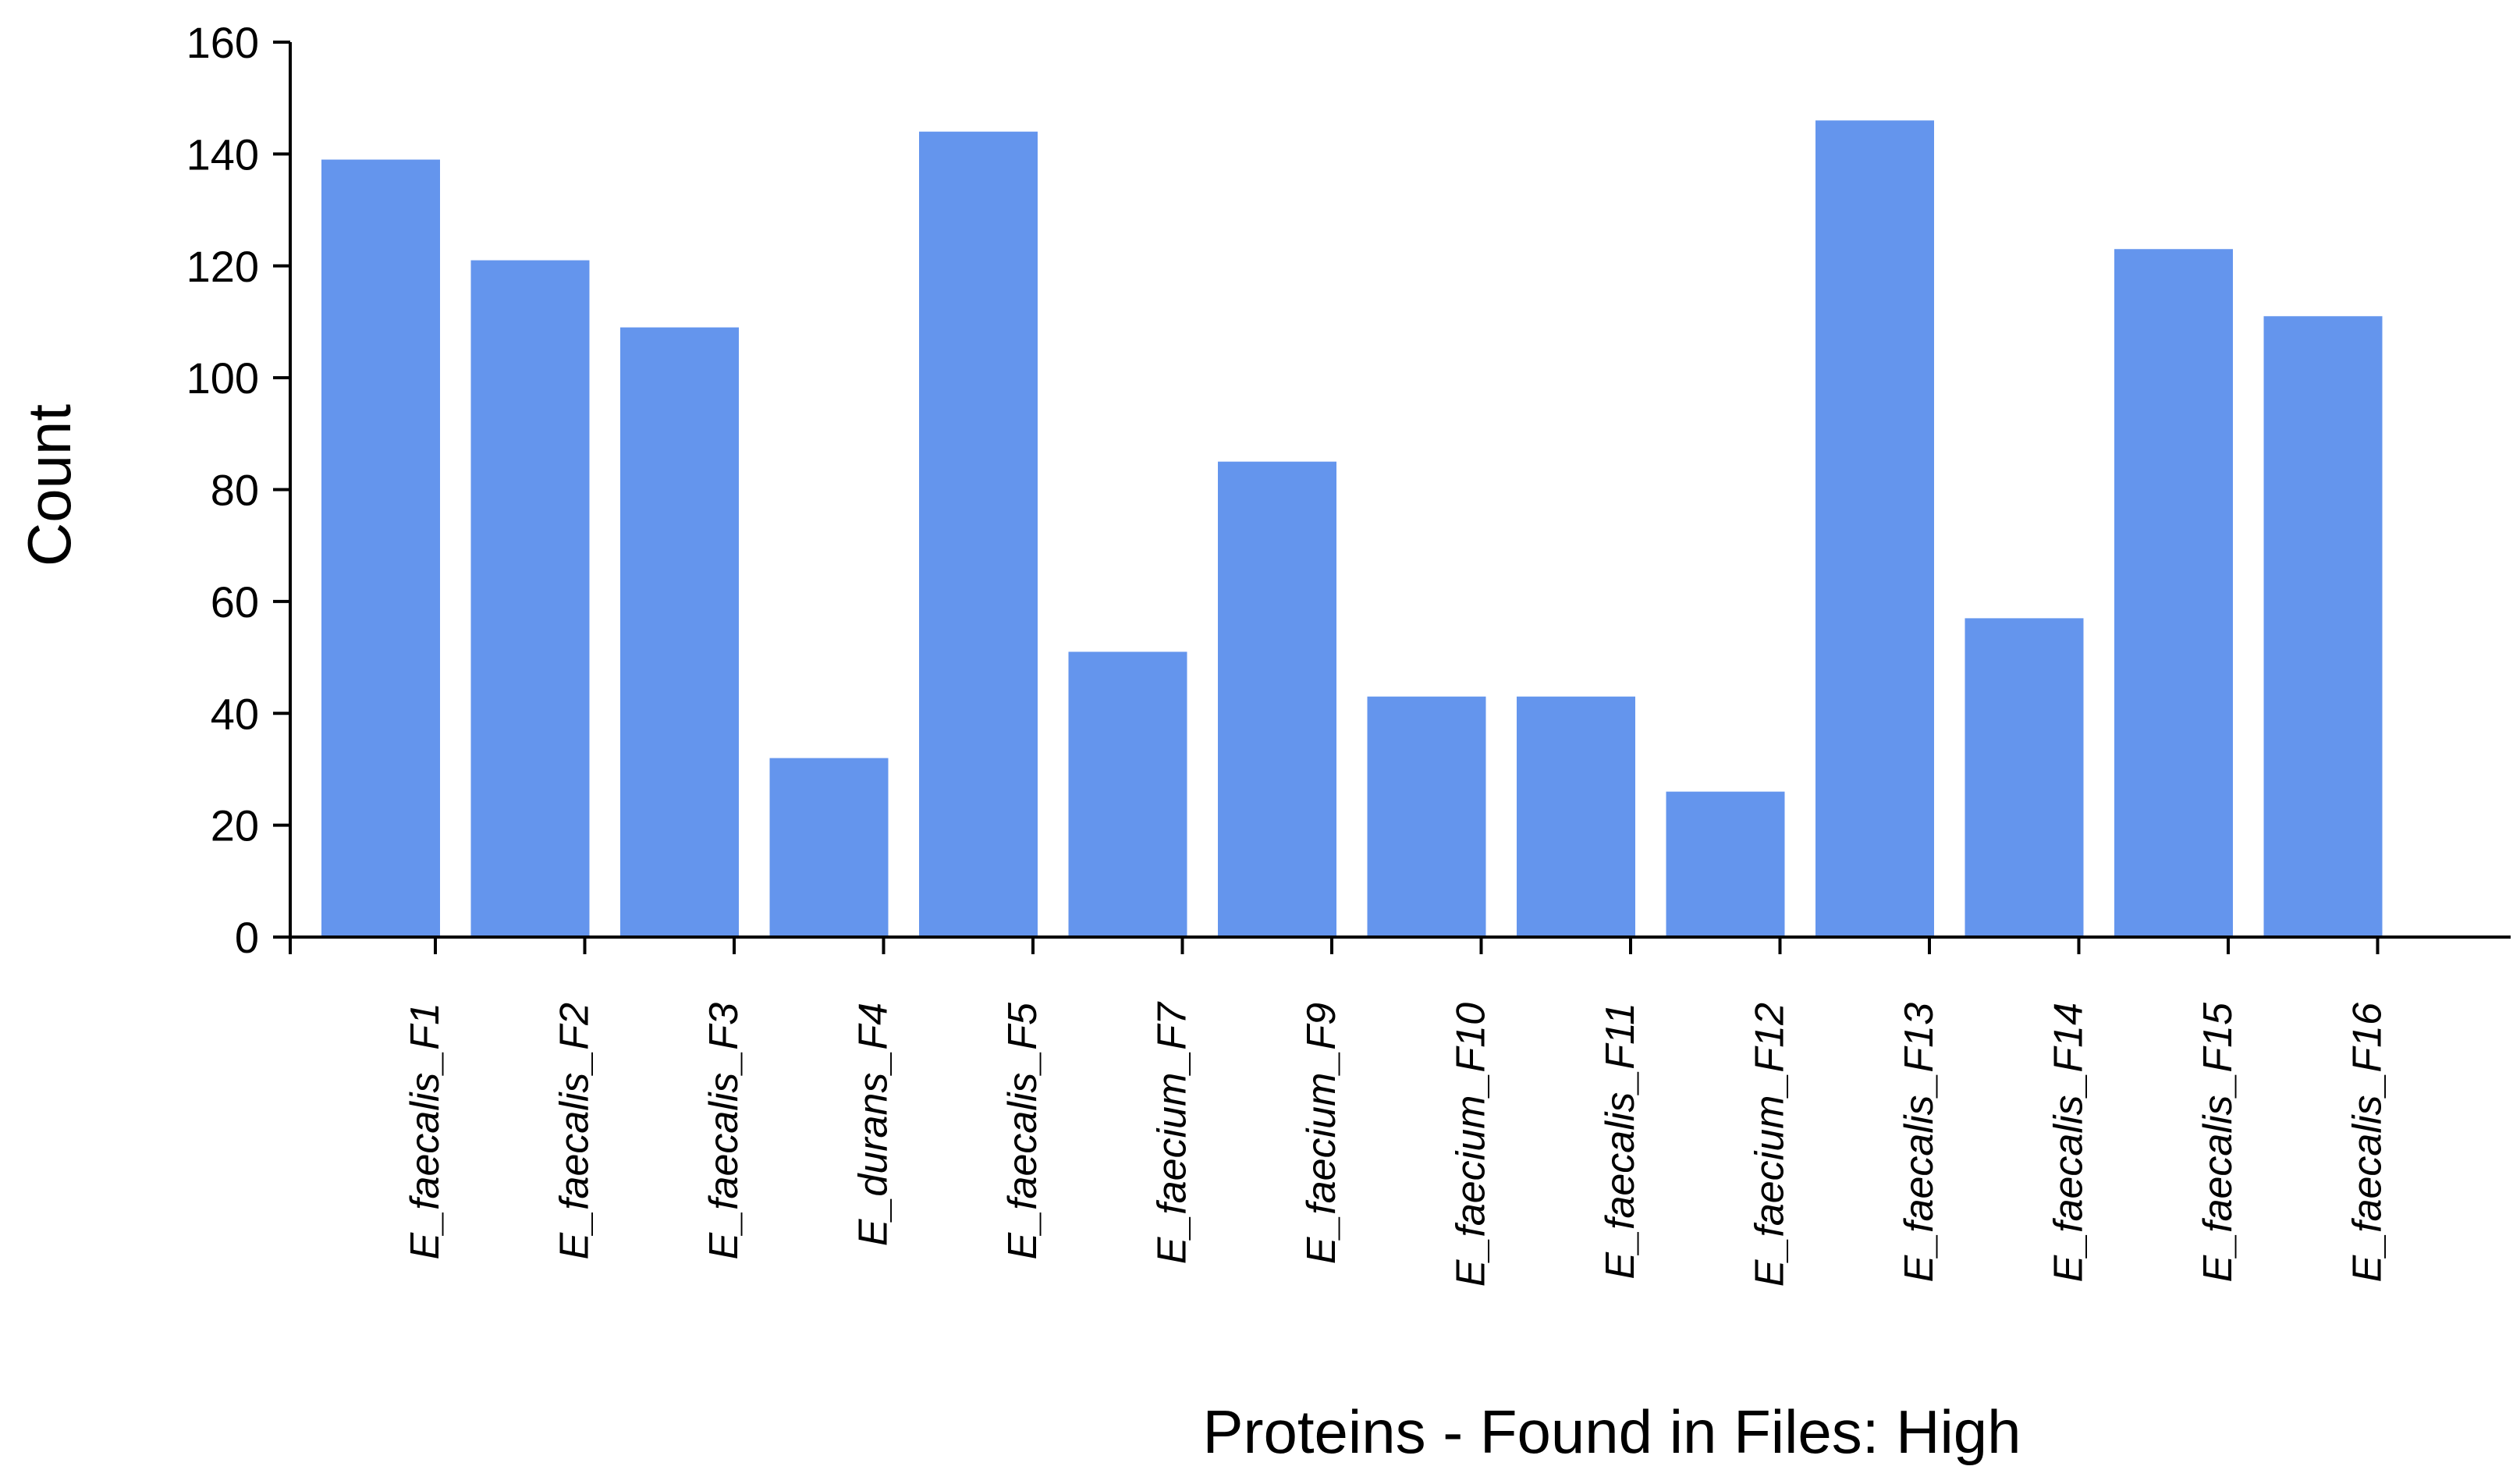 This screenshot has height=1484, width=2520. What do you see at coordinates (1322, 1133) in the screenshot?
I see `x-tick-label: E_faecium_F9` at bounding box center [1322, 1133].